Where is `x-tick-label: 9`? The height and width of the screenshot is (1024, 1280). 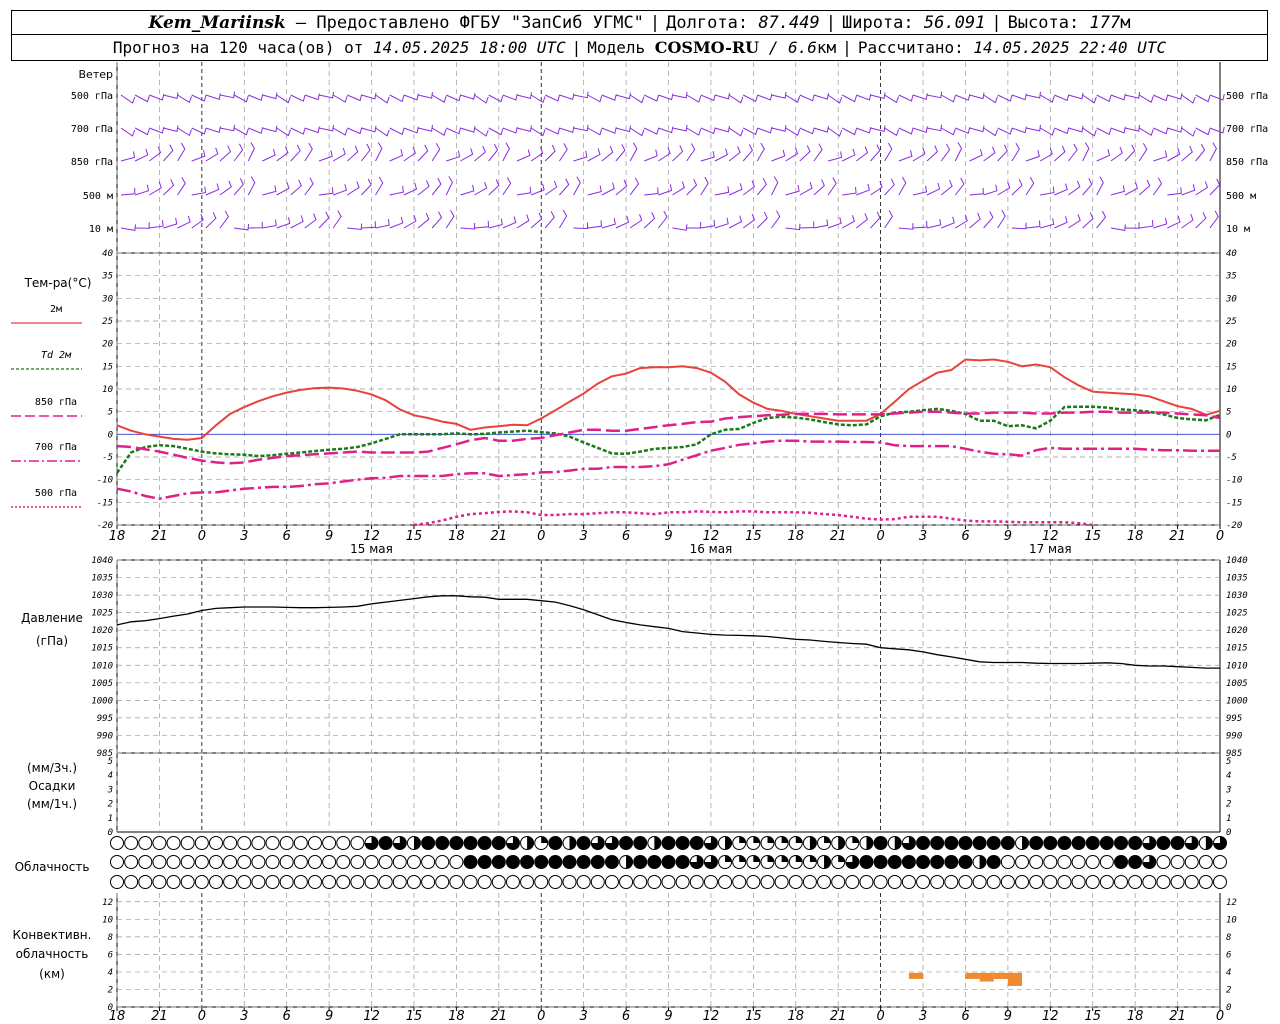
x-tick-label: 9 is located at coordinates (668, 536).